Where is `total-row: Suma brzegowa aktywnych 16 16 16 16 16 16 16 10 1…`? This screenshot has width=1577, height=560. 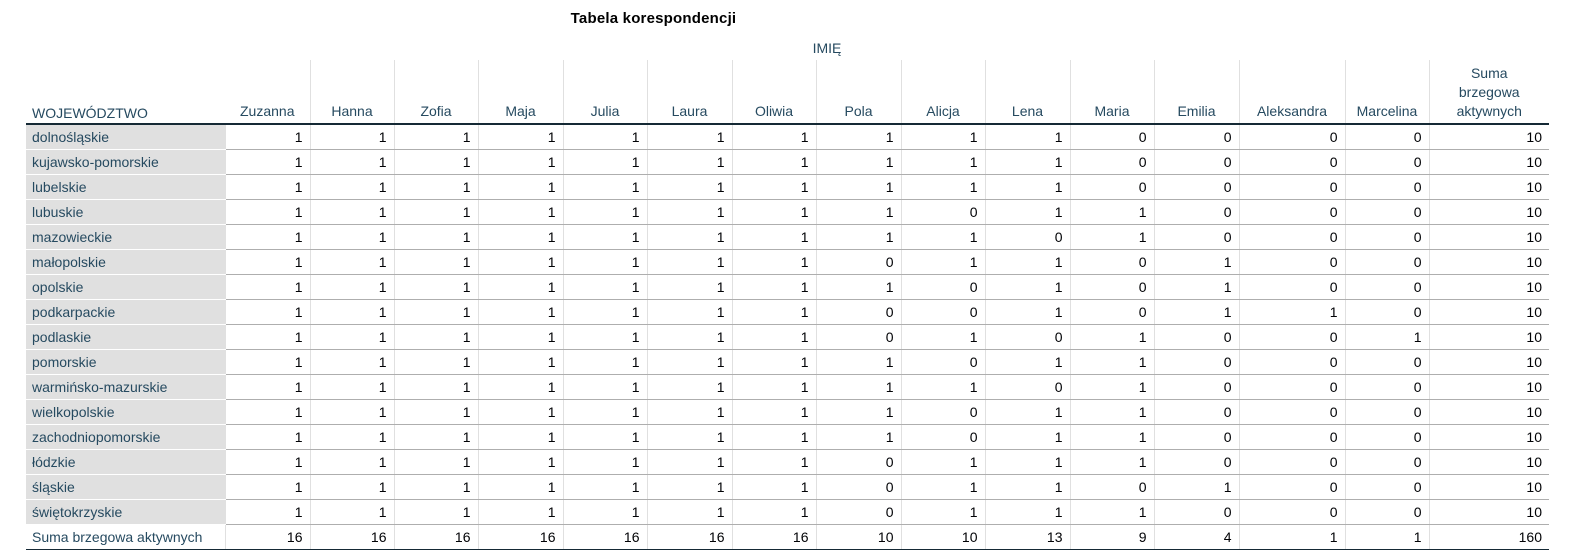
total-row: Suma brzegowa aktywnych 16 16 16 16 16 16 16 10 1… is located at coordinates (787, 537).